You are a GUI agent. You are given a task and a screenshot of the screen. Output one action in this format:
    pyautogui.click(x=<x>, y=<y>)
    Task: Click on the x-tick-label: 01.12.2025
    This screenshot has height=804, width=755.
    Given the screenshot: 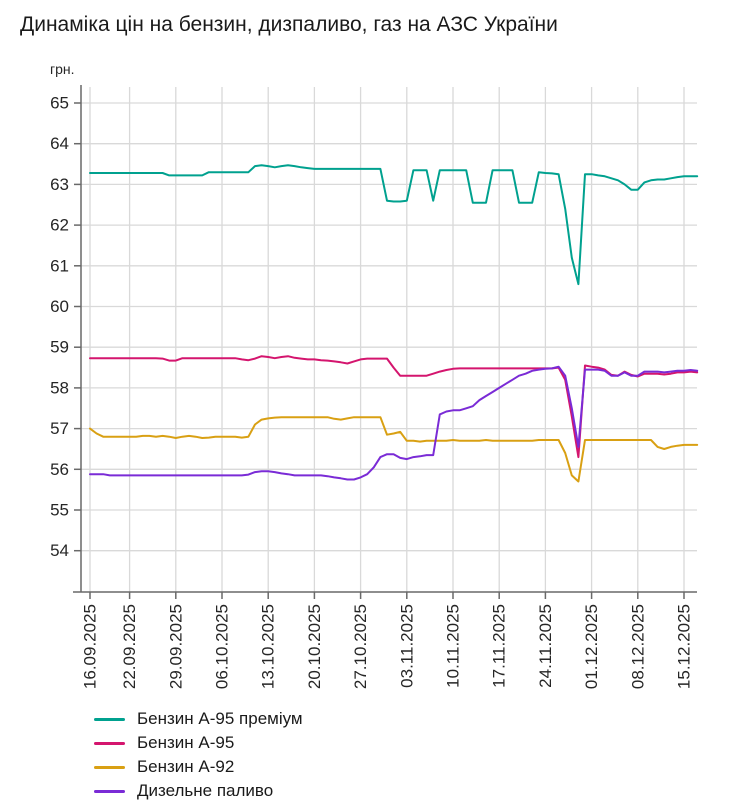 What is the action you would take?
    pyautogui.click(x=591, y=646)
    